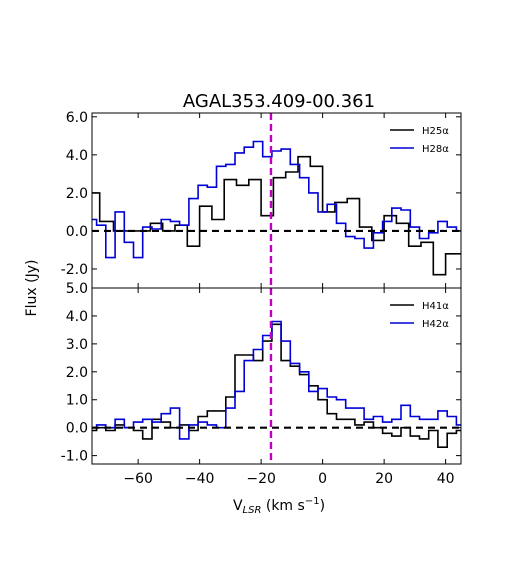 The height and width of the screenshot is (571, 512). Describe the element at coordinates (77, 401) in the screenshot. I see `y-tick-label: 1.0` at that location.